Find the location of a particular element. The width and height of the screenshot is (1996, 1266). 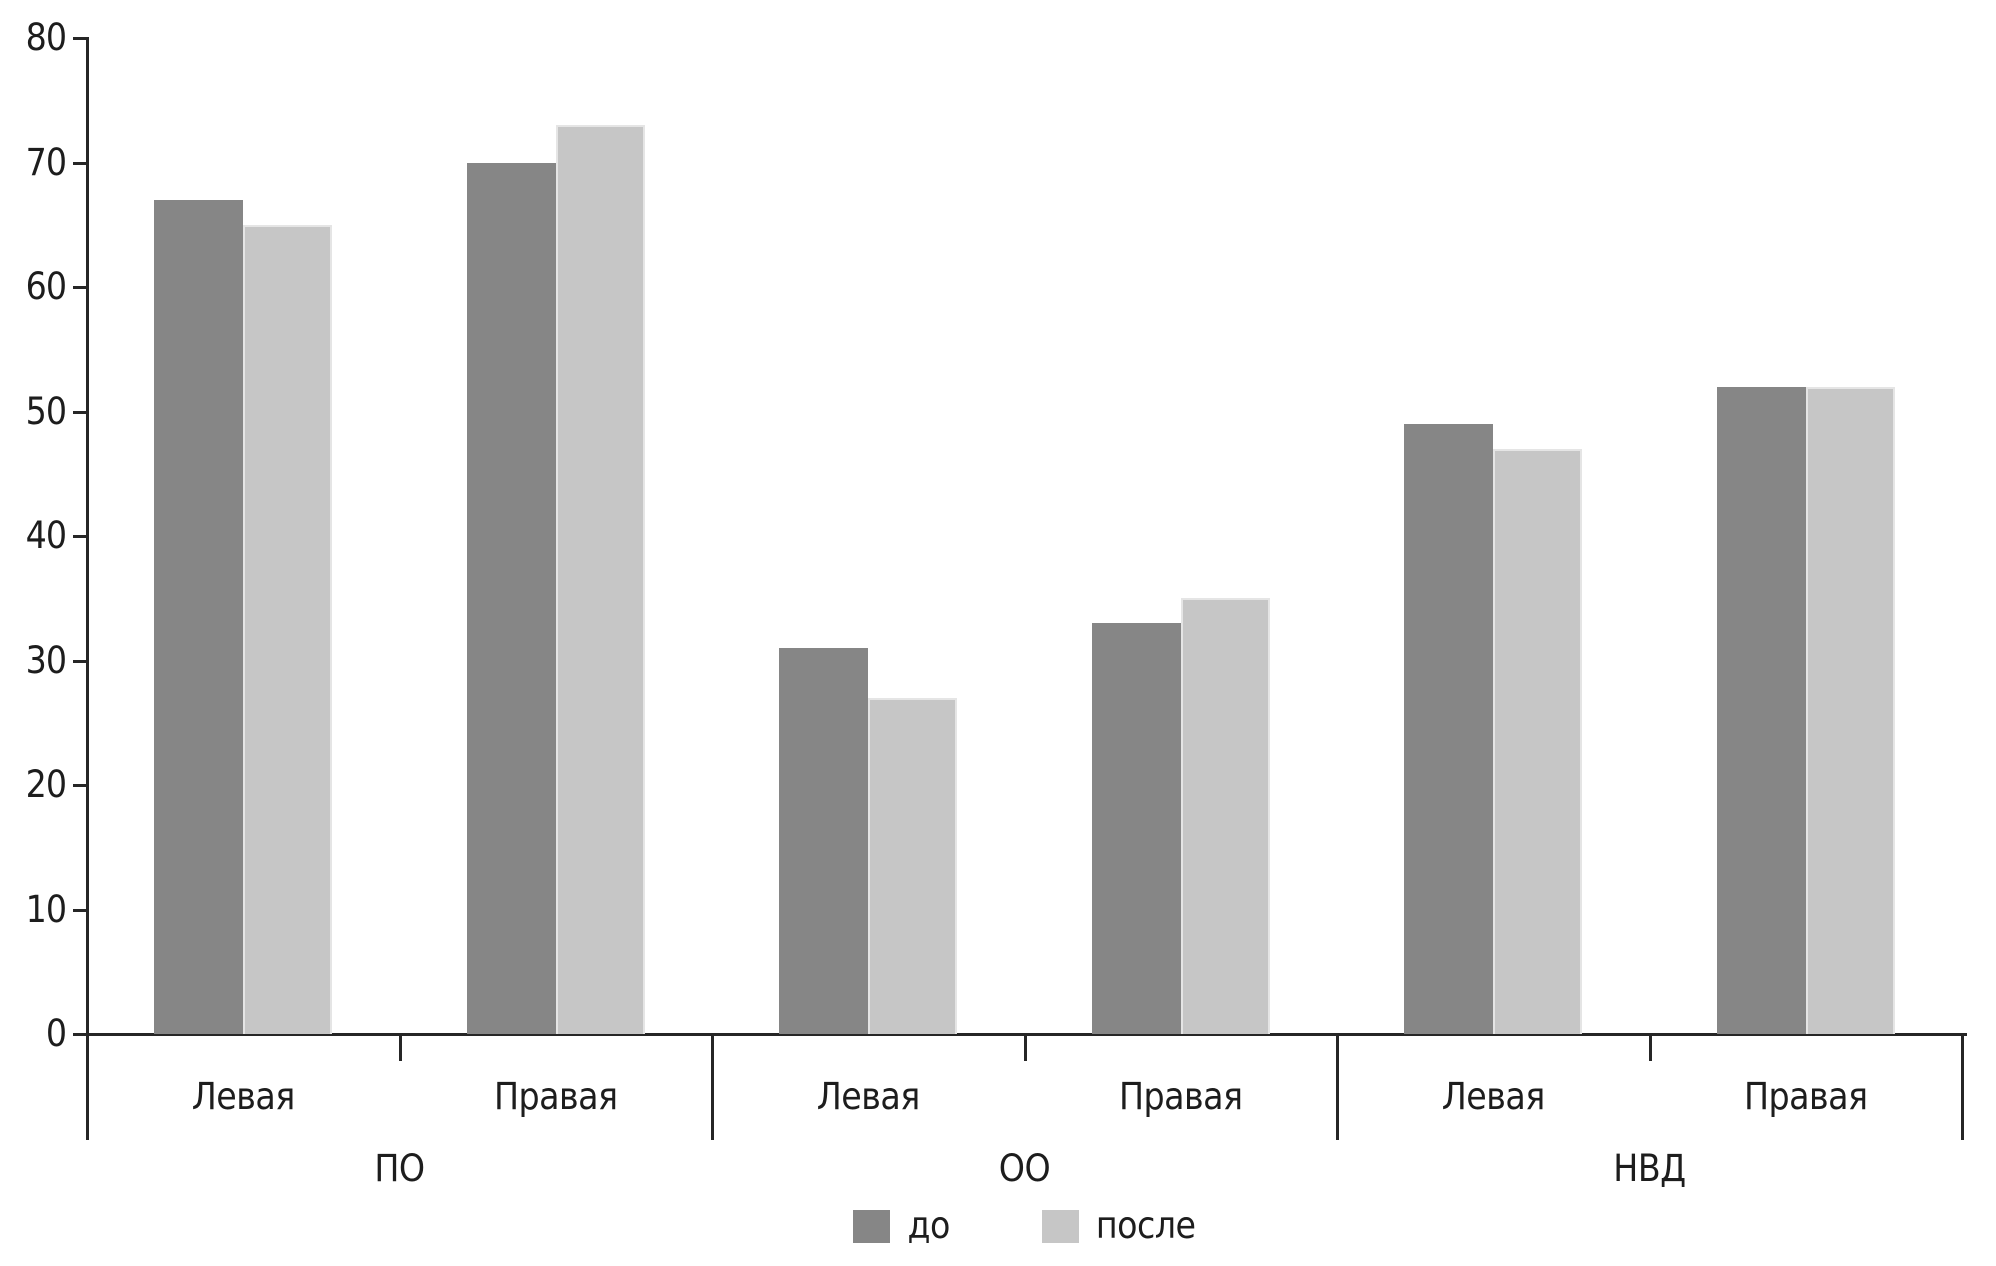

legend-label-after: после is located at coordinates (1145, 1225).